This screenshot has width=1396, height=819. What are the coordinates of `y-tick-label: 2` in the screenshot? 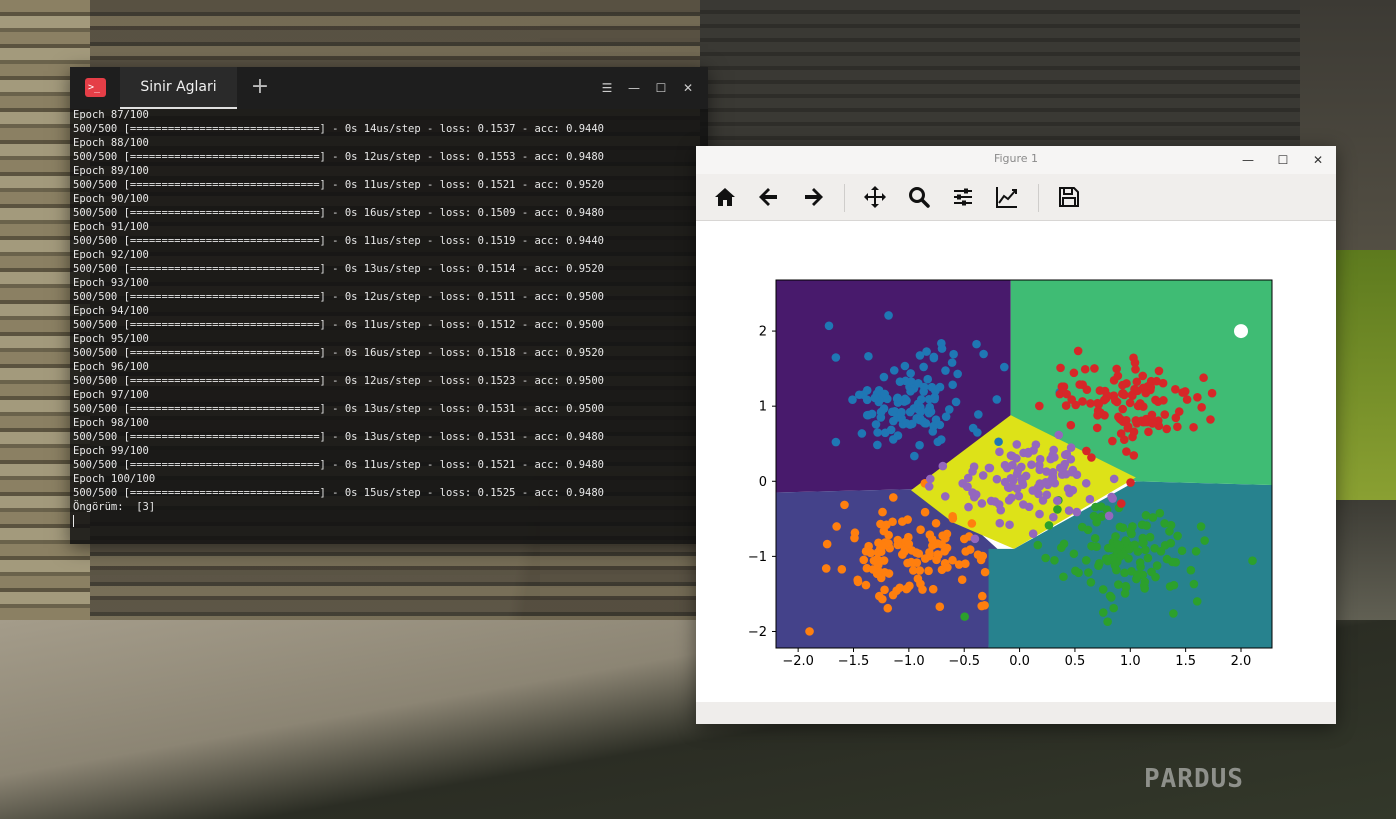 It's located at (763, 332).